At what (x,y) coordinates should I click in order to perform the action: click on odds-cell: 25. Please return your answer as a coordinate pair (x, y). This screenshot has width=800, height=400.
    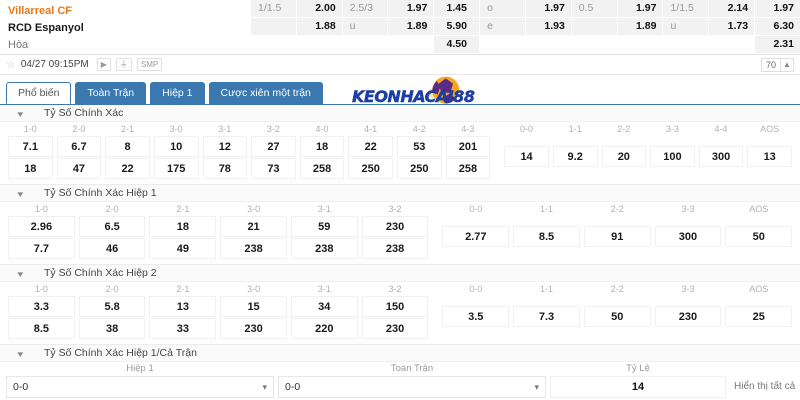
    Looking at the image, I should click on (759, 316).